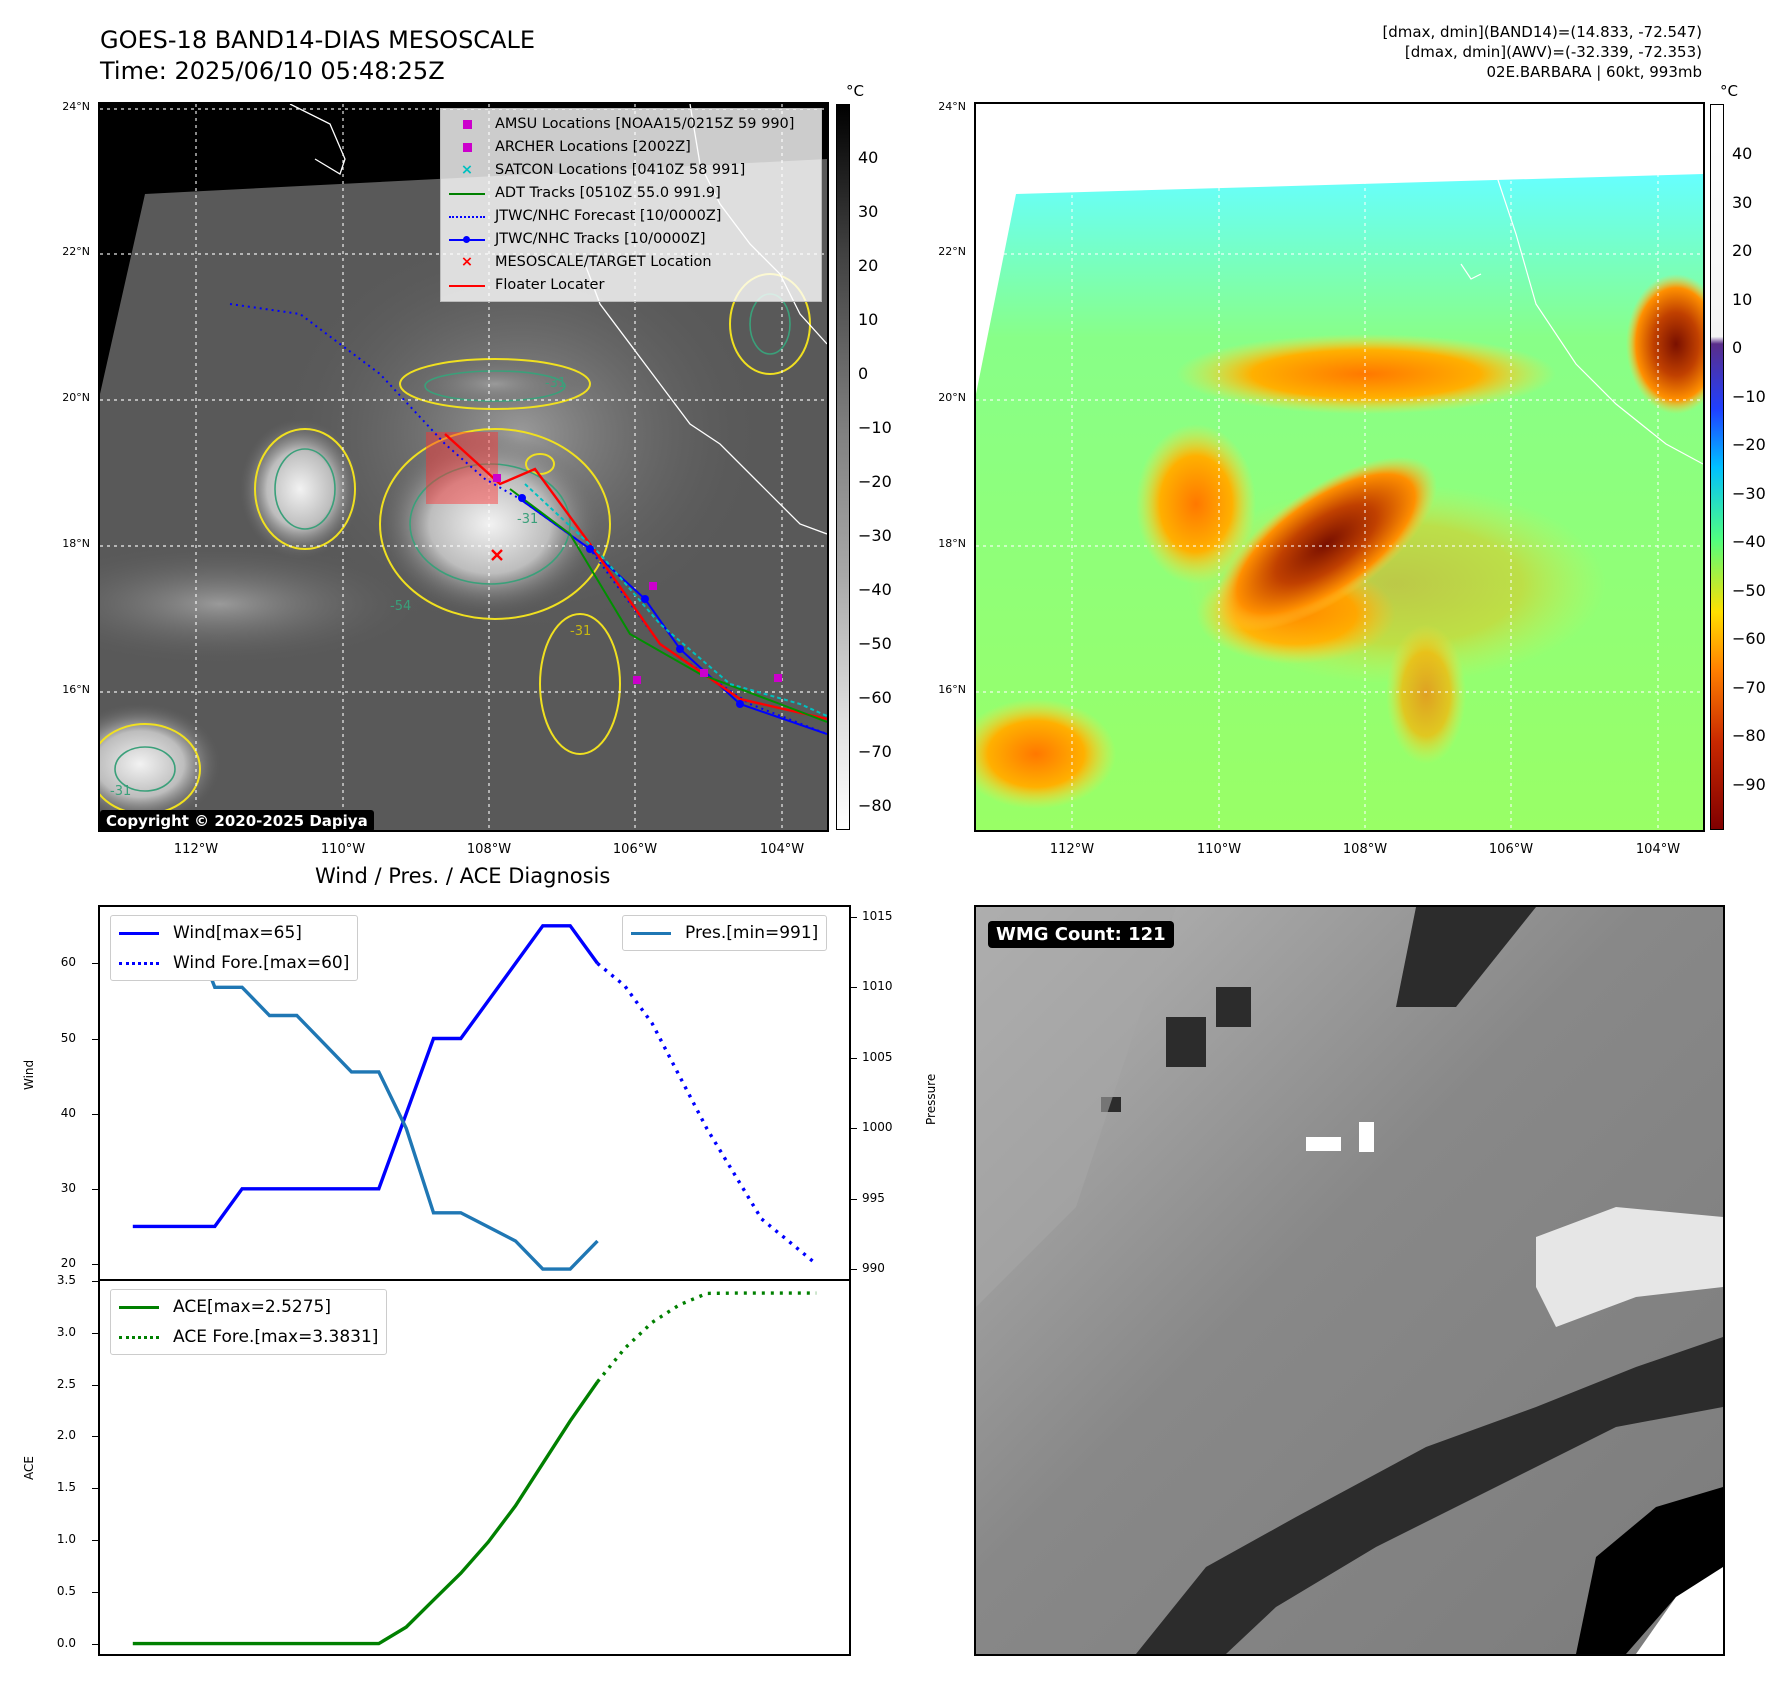 The height and width of the screenshot is (1692, 1792). Describe the element at coordinates (1553, 52) in the screenshot. I see `info-line-awv: [dmax, dmin](AWV)=(-32.339, -72.353)` at that location.